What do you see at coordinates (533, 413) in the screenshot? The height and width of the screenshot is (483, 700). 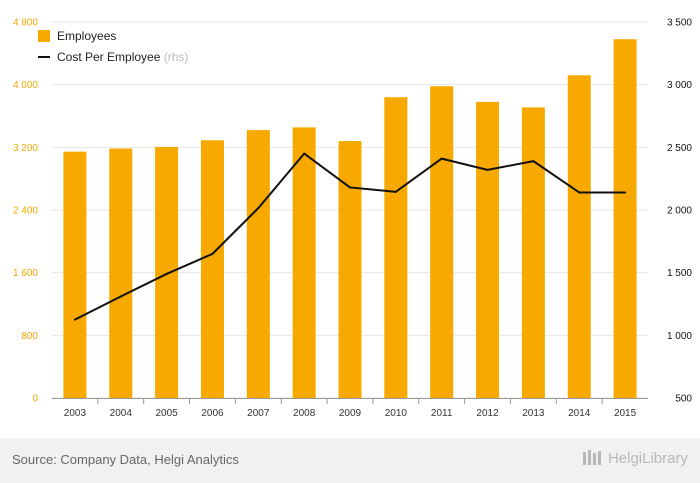 I see `x-tick-label-2013: 2013` at bounding box center [533, 413].